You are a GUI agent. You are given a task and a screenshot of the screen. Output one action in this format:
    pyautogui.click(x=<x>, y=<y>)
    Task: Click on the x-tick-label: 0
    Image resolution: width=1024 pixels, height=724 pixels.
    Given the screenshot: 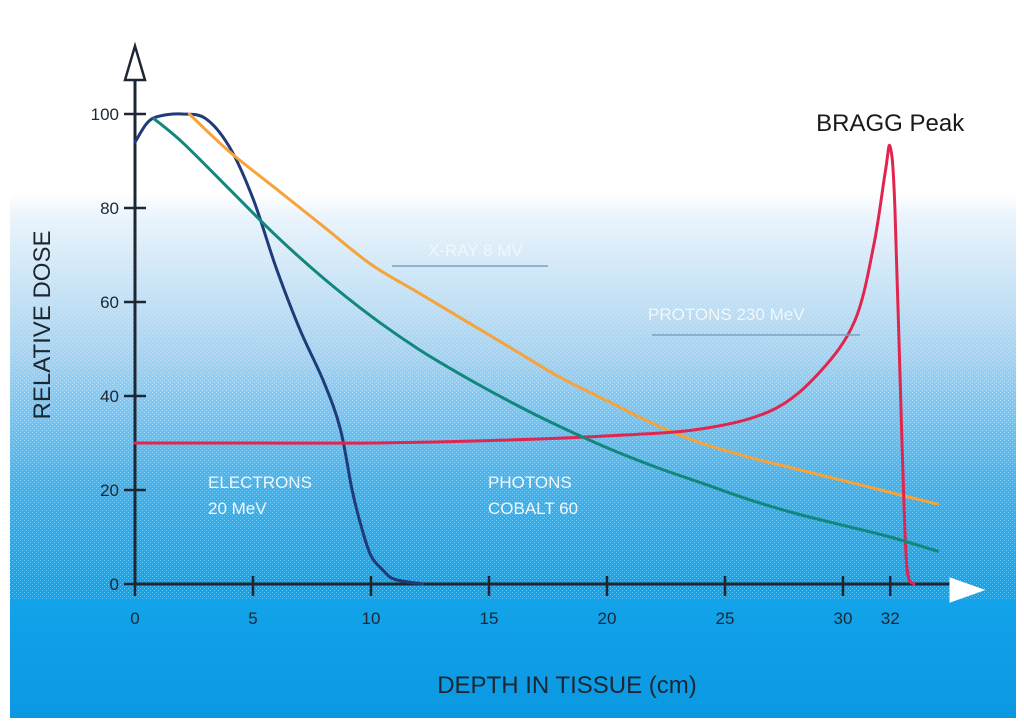 What is the action you would take?
    pyautogui.click(x=134, y=618)
    